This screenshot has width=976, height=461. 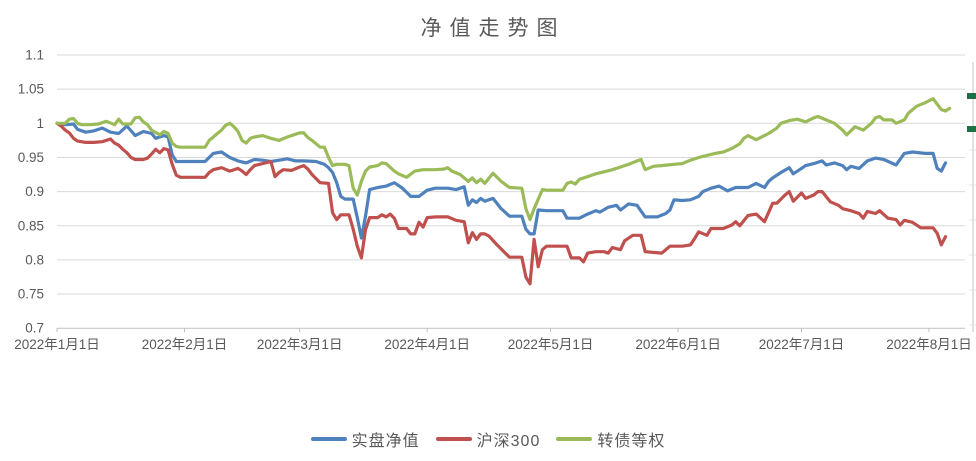 I want to click on y-tick-label: 0.75, so click(x=31, y=294).